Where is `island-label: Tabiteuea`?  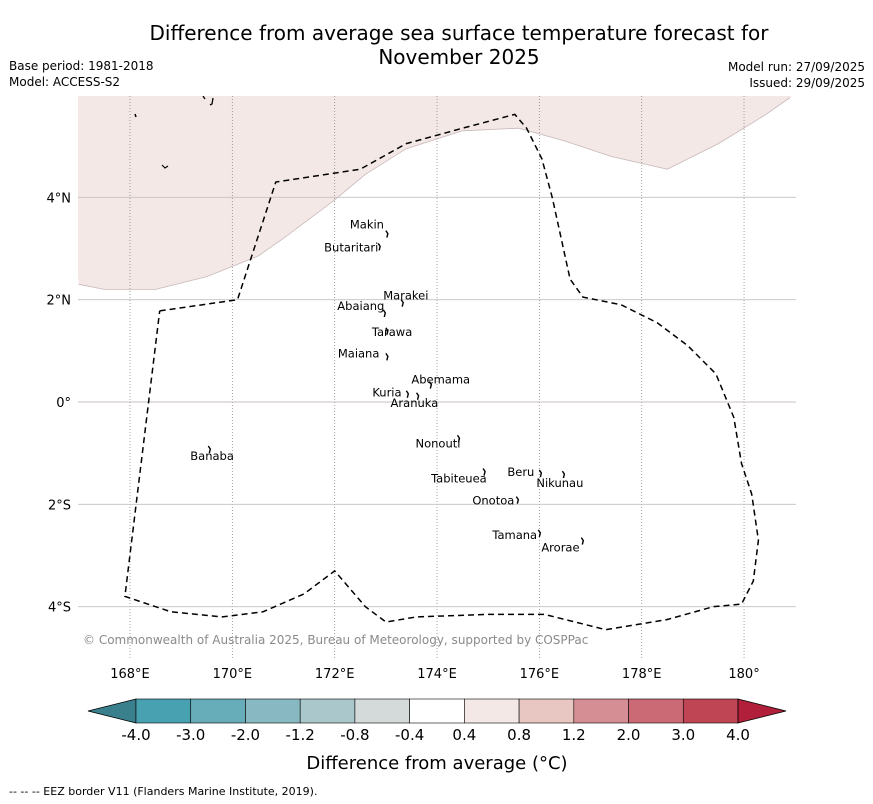
island-label: Tabiteuea is located at coordinates (458, 479).